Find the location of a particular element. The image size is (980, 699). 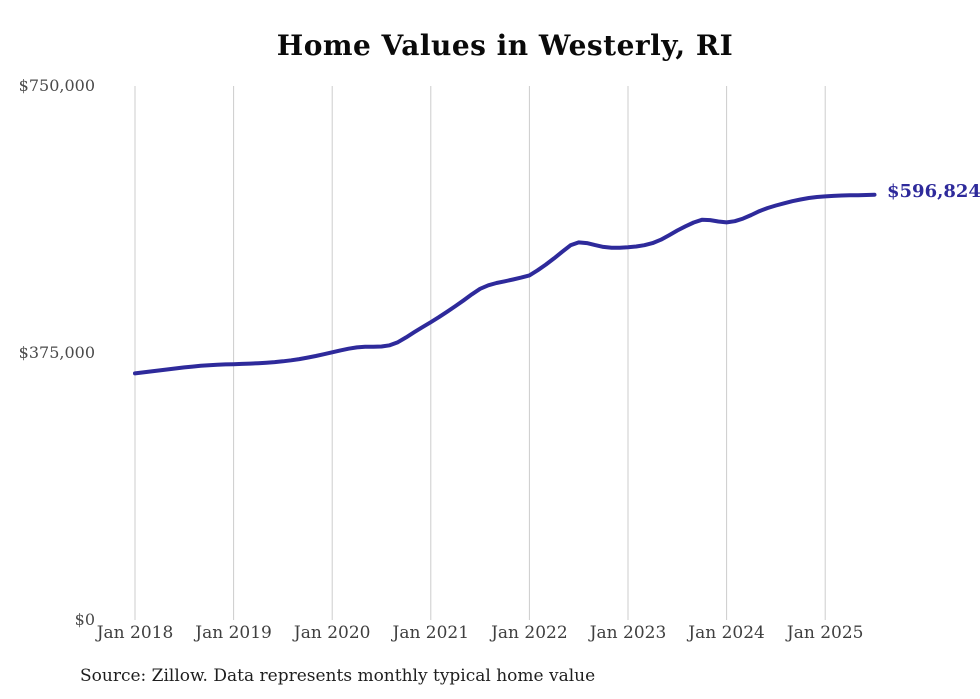

y-tick-label: $375,000 is located at coordinates (56, 352).